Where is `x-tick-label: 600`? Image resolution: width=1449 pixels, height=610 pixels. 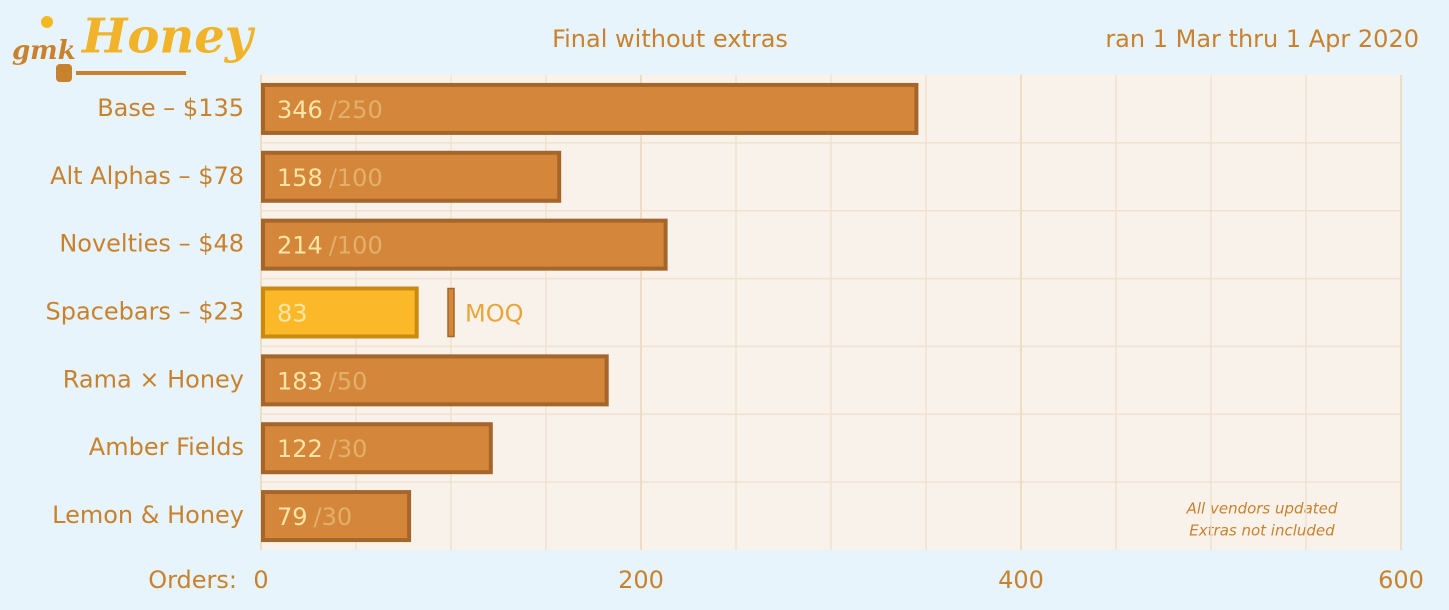 x-tick-label: 600 is located at coordinates (1401, 580).